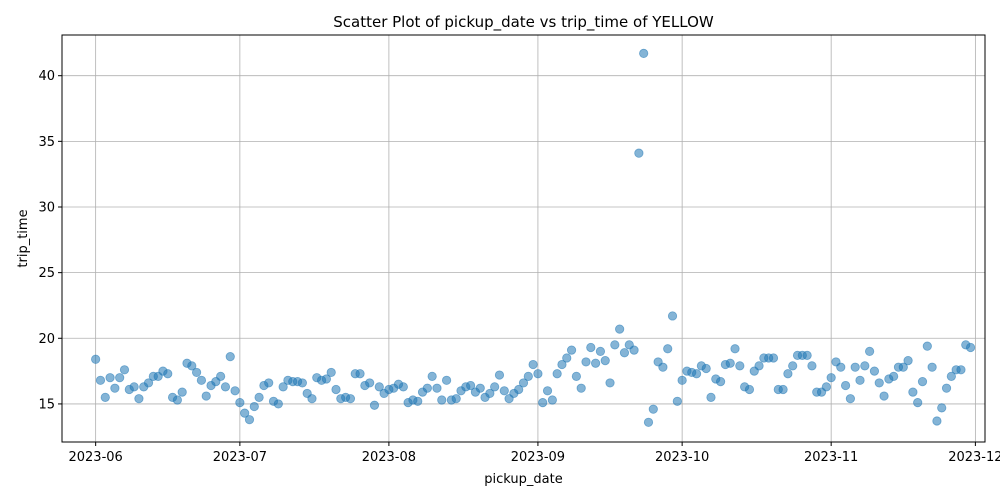 This screenshot has width=1000, height=500. I want to click on x-axis-label: pickup_date, so click(523, 479).